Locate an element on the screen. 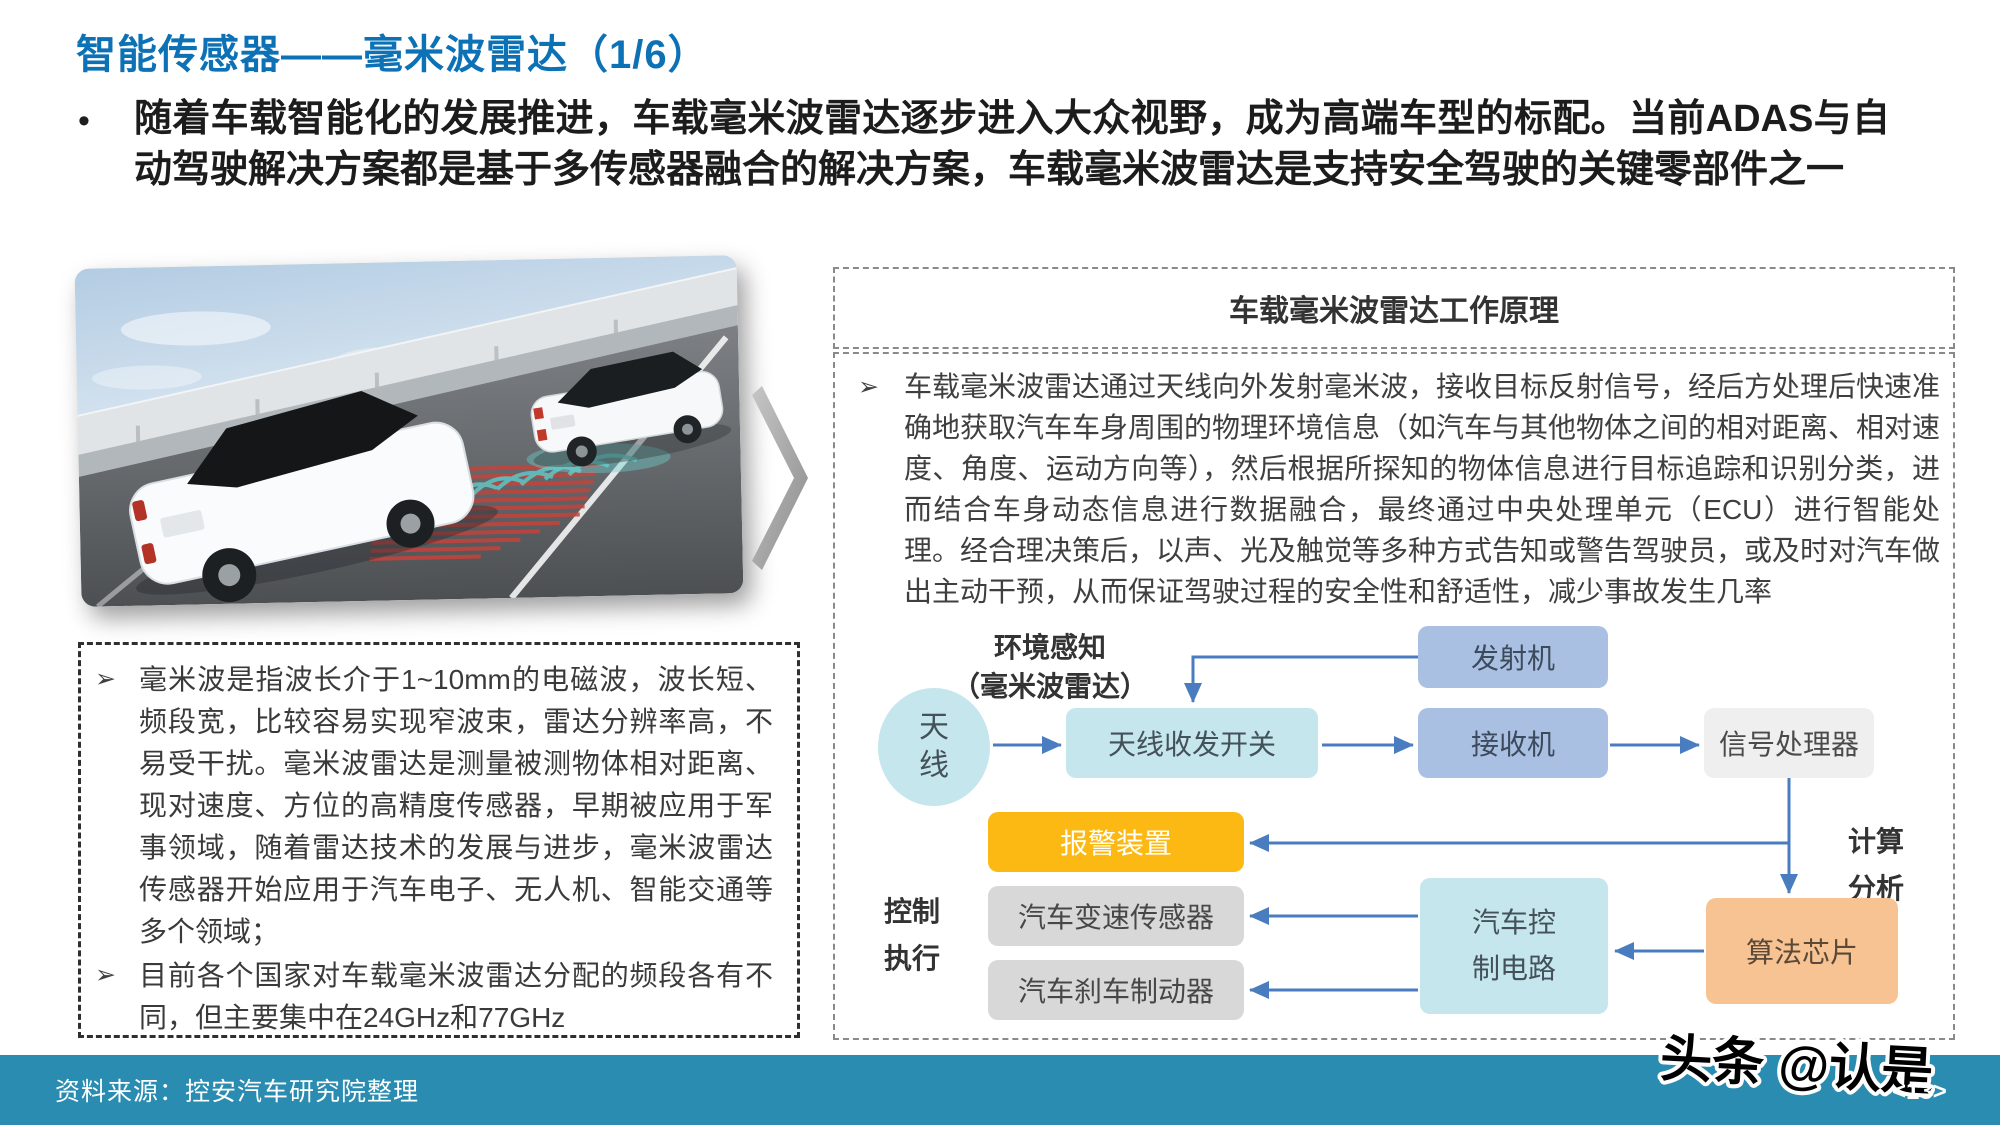  node-signal-processor: 信号处理器 is located at coordinates (1789, 743).